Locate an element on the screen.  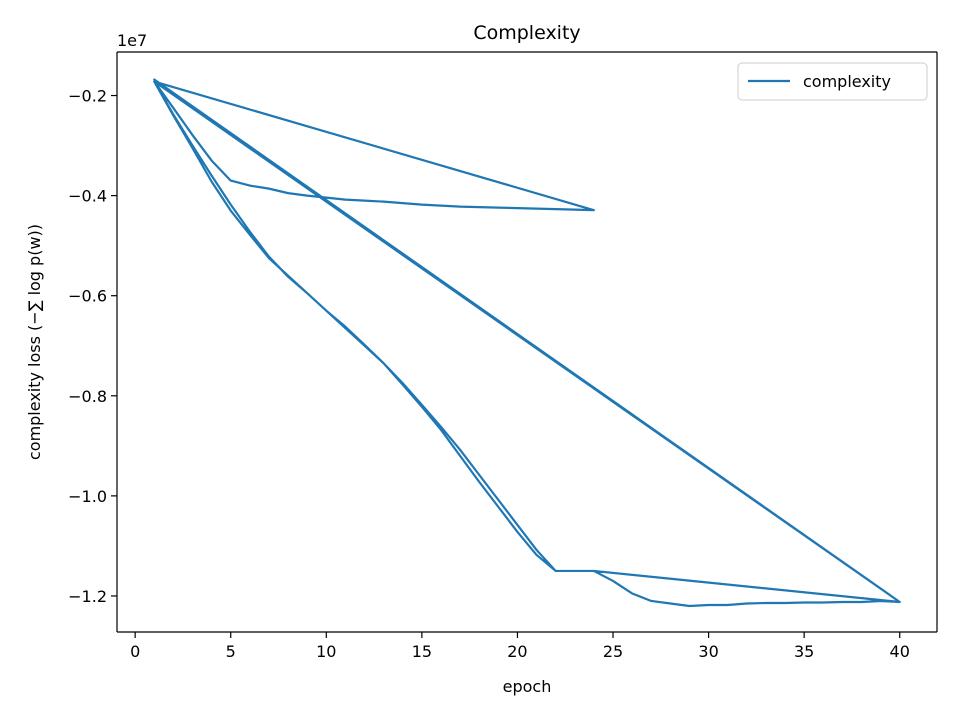
x-tick-label: 20 is located at coordinates (517, 651).